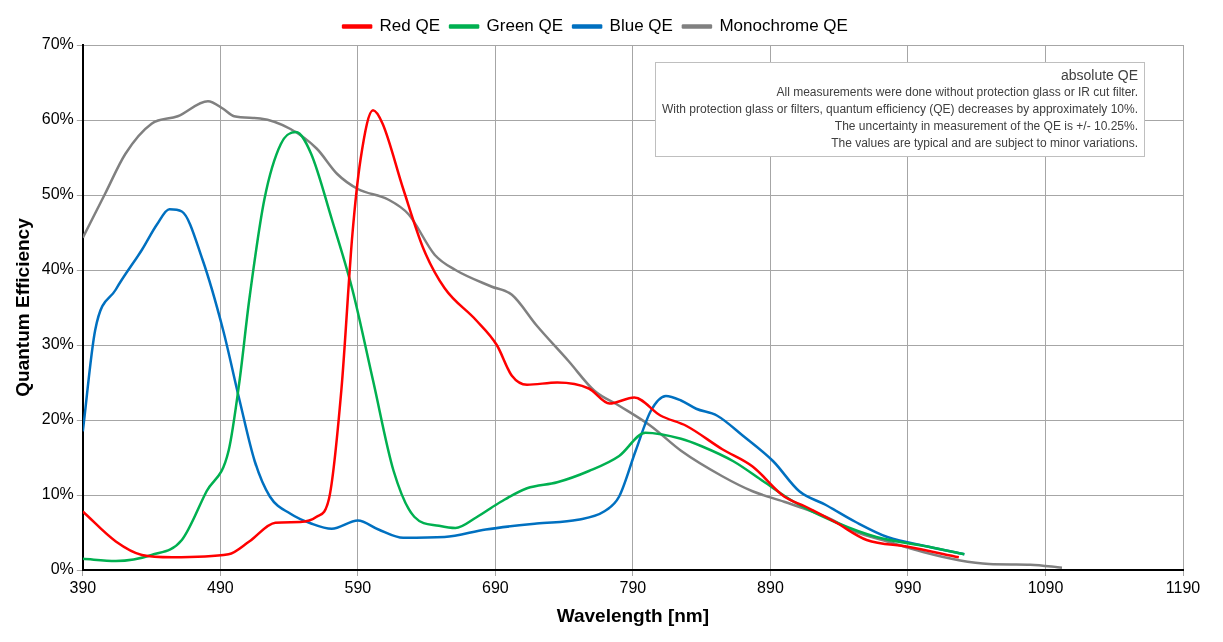 This screenshot has width=1223, height=642. Describe the element at coordinates (57, 419) in the screenshot. I see `y-tick-label: 20%` at that location.